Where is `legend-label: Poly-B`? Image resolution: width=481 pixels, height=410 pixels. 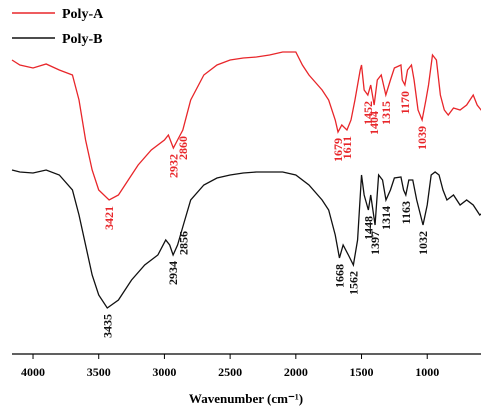 legend-label: Poly-B is located at coordinates (82, 39).